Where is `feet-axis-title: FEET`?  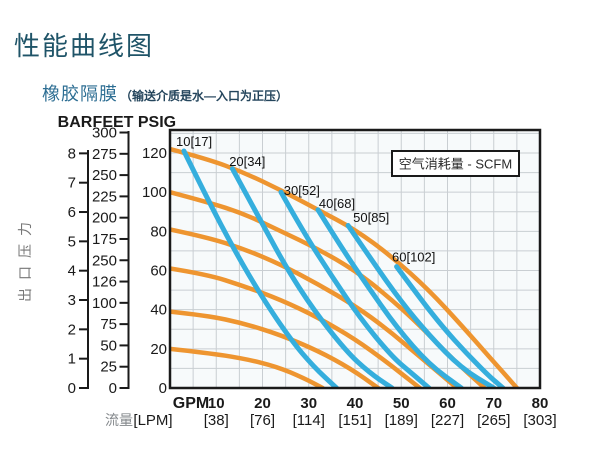
feet-axis-title: FEET is located at coordinates (113, 122).